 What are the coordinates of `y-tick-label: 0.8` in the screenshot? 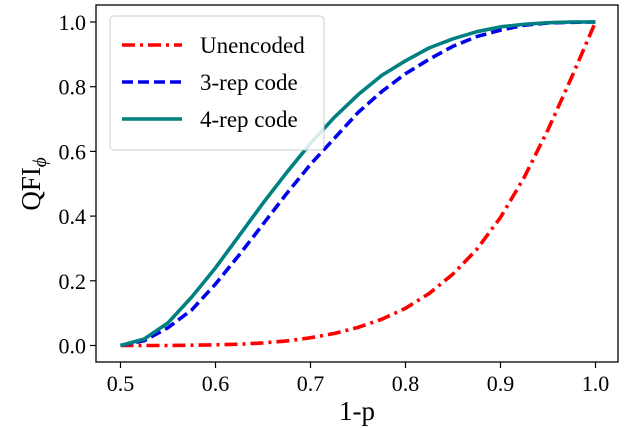 It's located at (73, 87).